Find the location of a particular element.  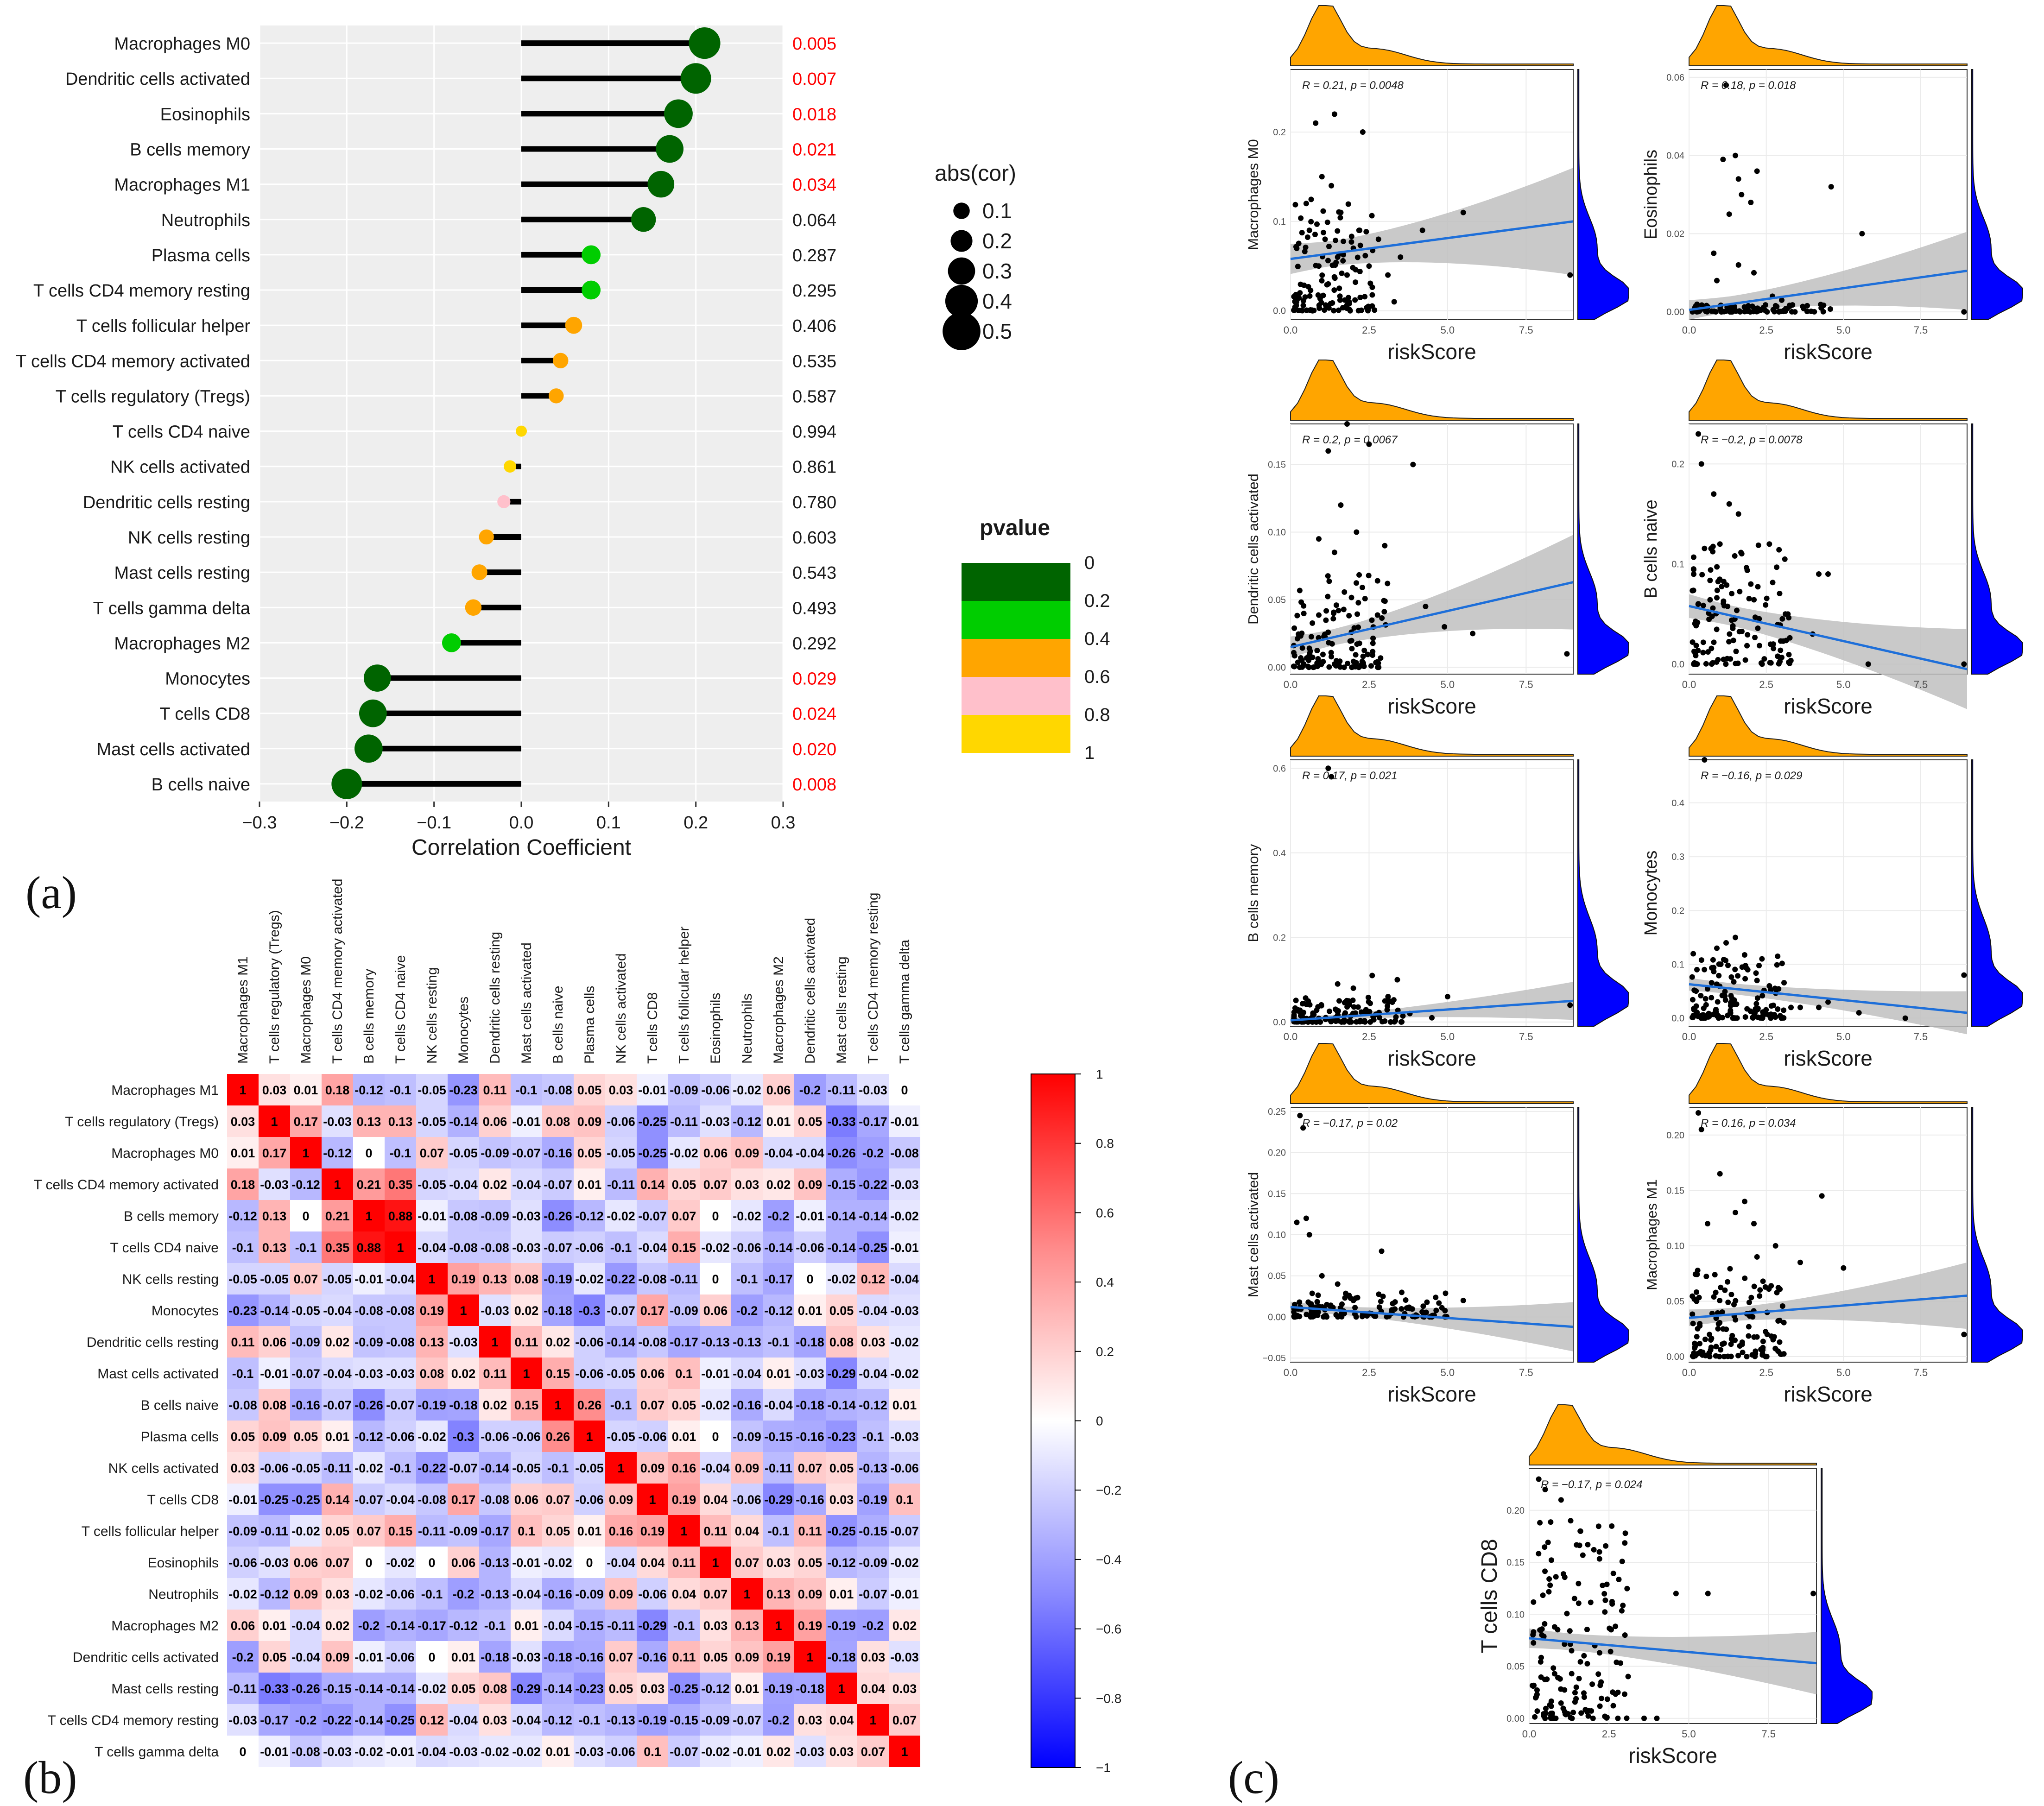

heatmap-value: 0.08 is located at coordinates (274, 1405).